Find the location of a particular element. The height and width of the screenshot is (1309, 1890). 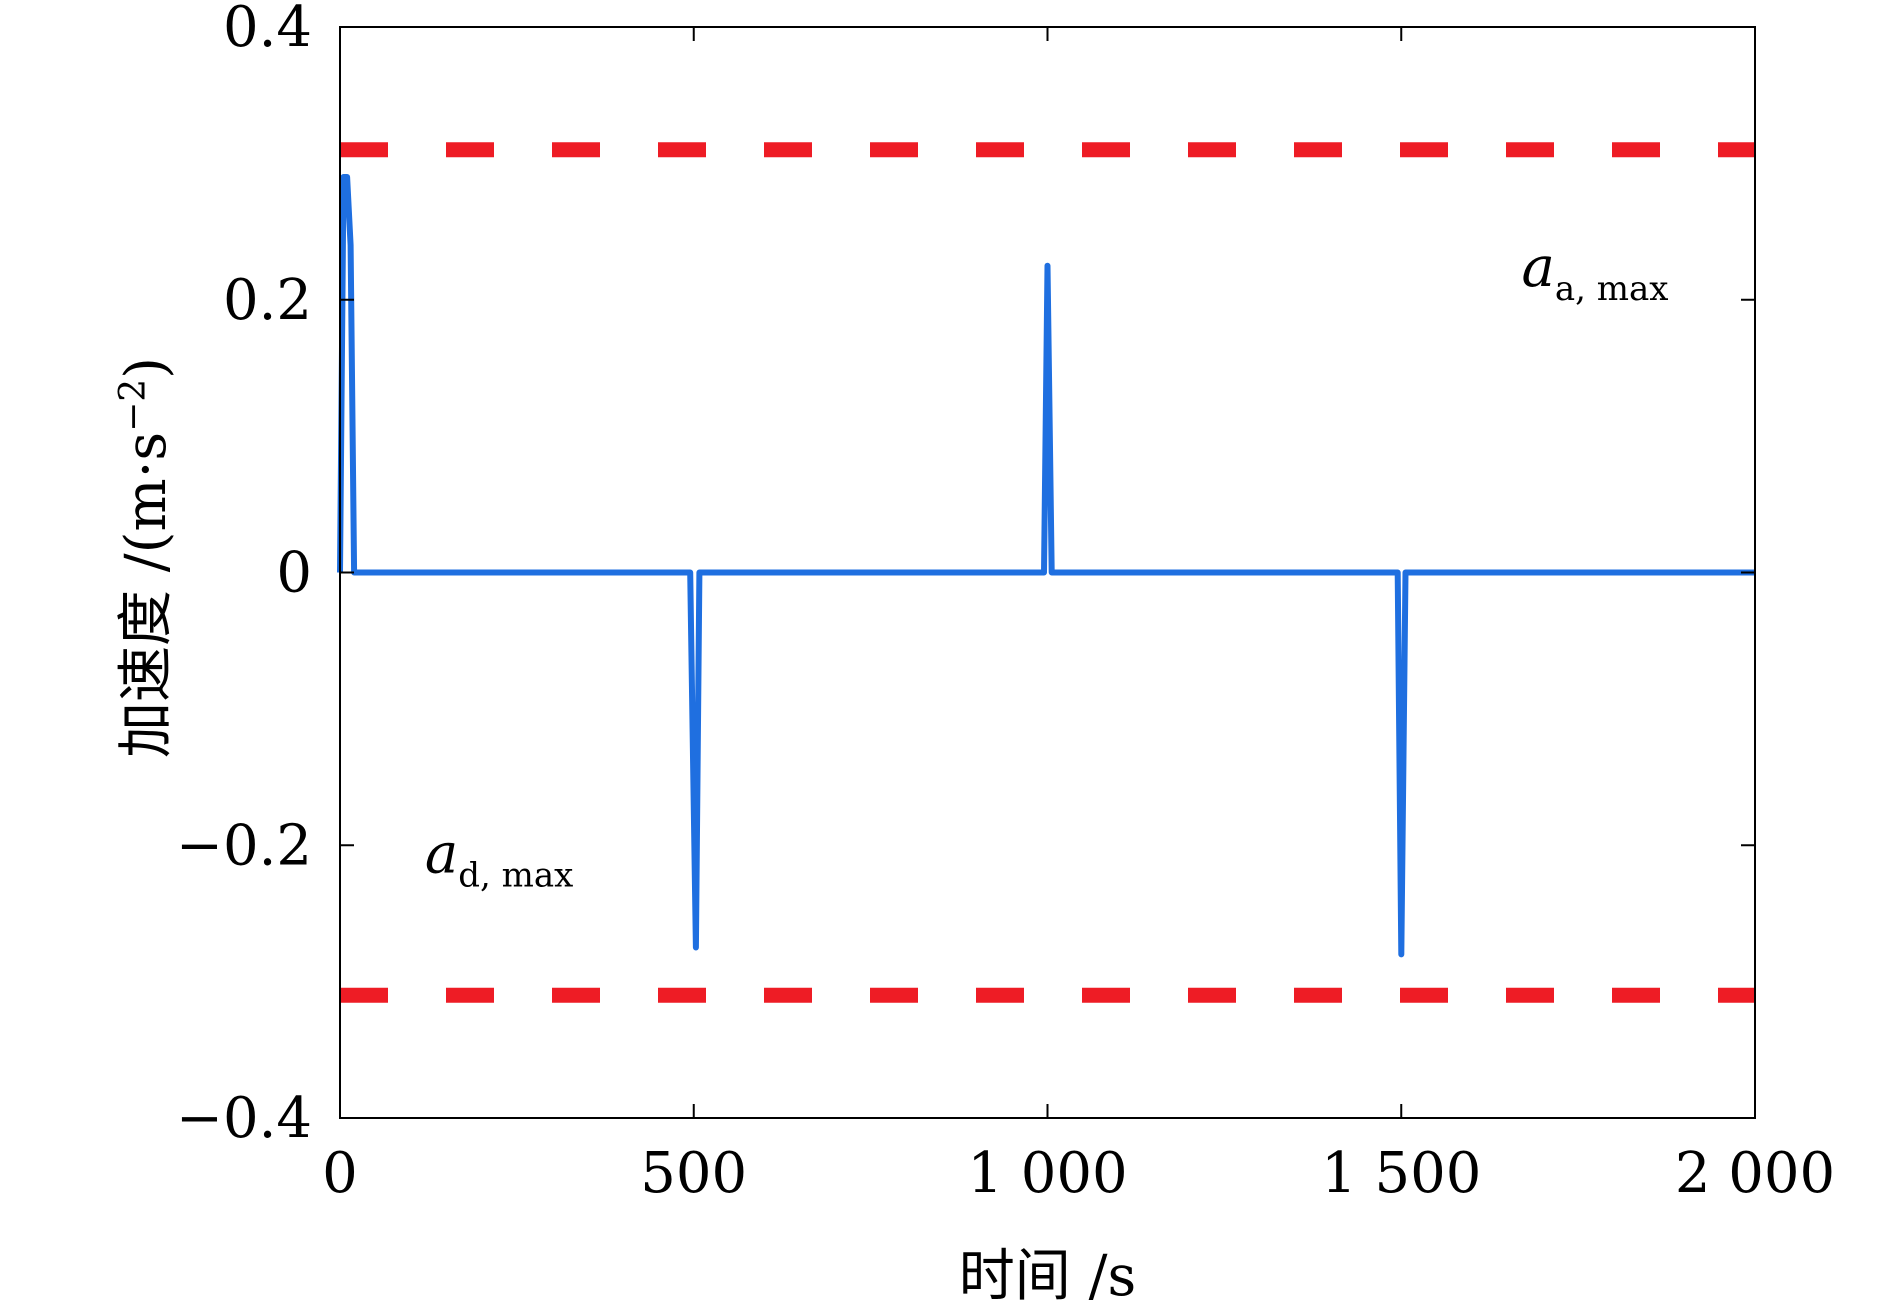

y-axis-title-exponent: −2 is located at coordinates (133, 405).